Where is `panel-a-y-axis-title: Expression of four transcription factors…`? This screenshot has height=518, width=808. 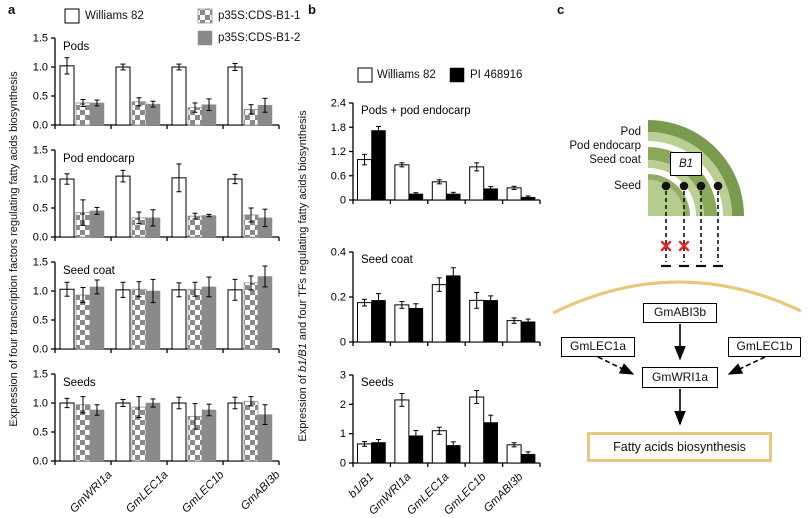 panel-a-y-axis-title: Expression of four transcription factors… is located at coordinates (14, 249).